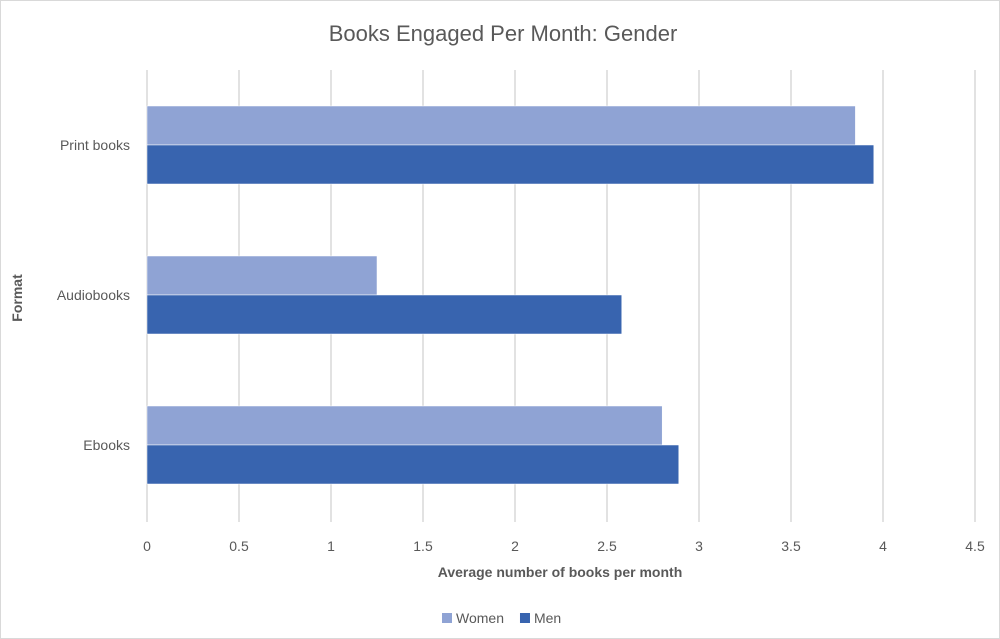  What do you see at coordinates (699, 546) in the screenshot?
I see `x-tick-label: 3` at bounding box center [699, 546].